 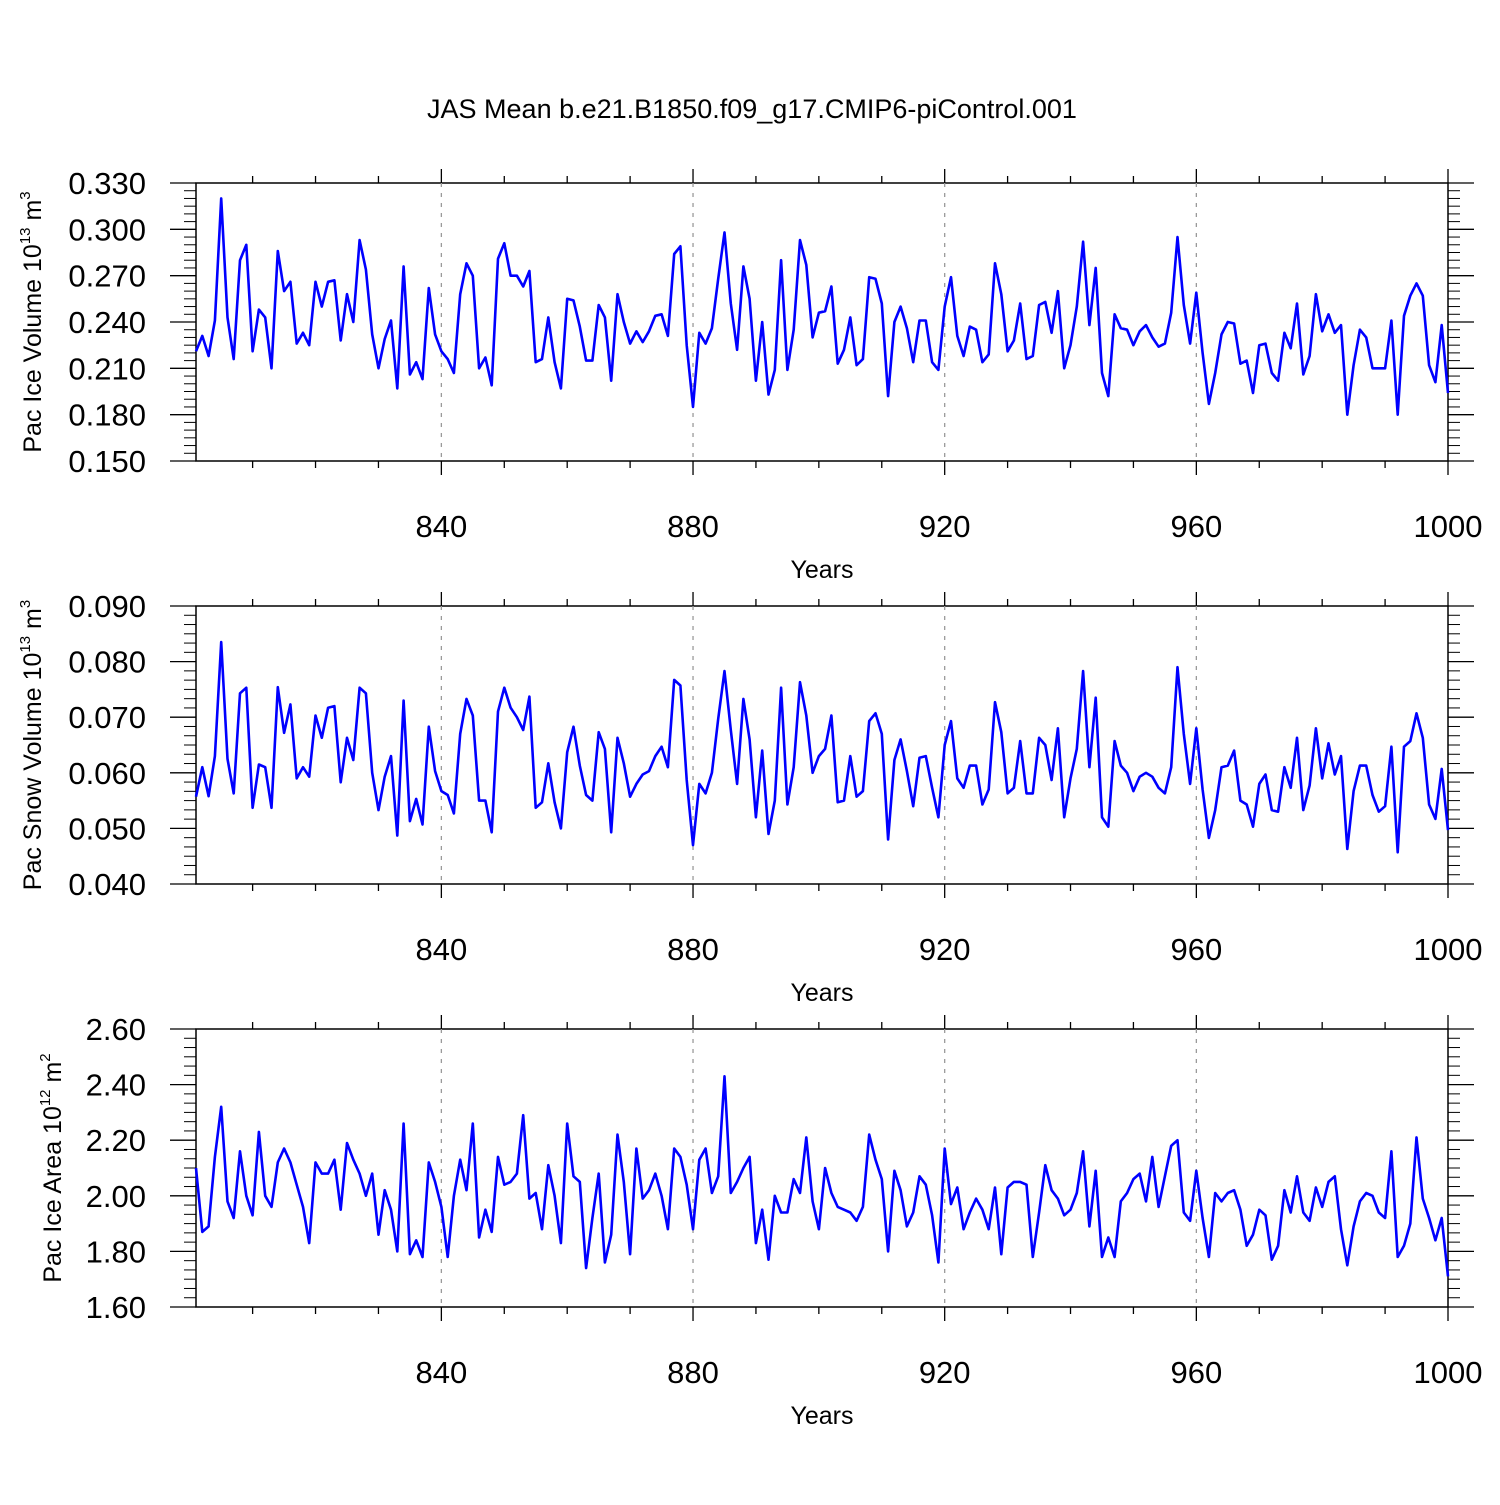 What do you see at coordinates (116, 1307) in the screenshot?
I see `y-tick-label: 1.60` at bounding box center [116, 1307].